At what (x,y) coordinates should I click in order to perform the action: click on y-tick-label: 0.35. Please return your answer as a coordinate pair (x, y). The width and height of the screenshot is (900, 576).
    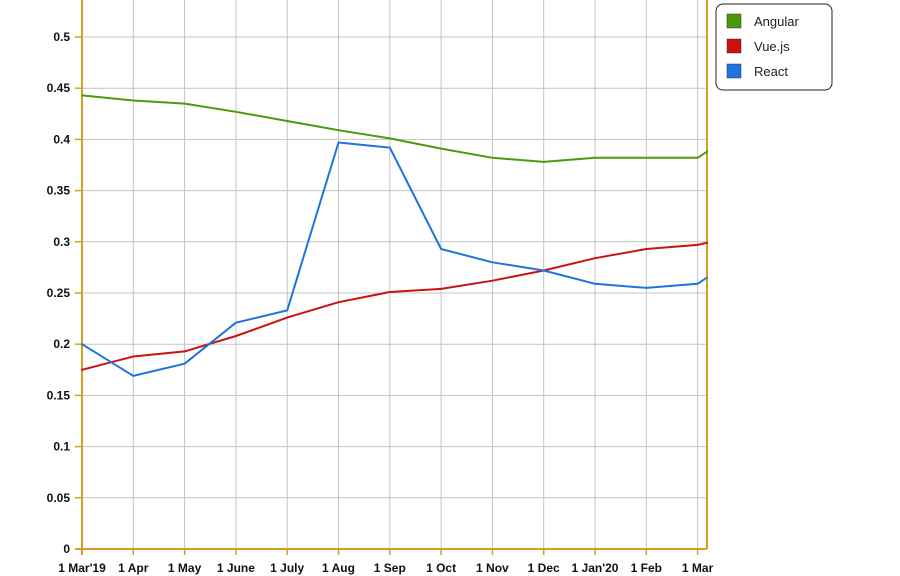
    Looking at the image, I should click on (59, 191).